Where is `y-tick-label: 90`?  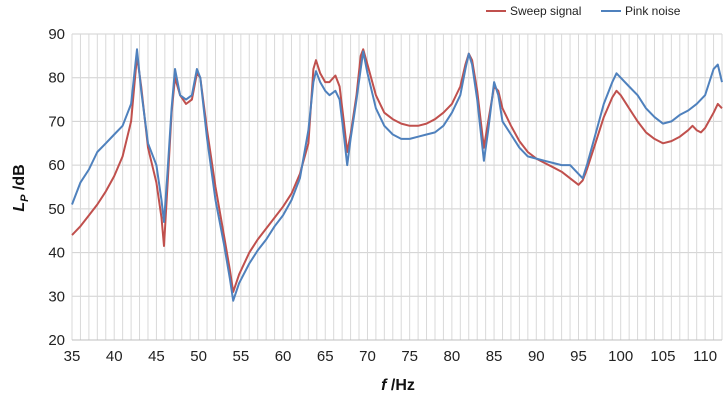
y-tick-label: 90 is located at coordinates (56, 34).